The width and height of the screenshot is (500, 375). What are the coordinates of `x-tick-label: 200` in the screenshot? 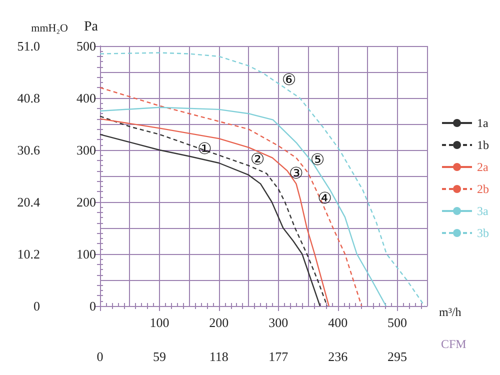 It's located at (219, 322).